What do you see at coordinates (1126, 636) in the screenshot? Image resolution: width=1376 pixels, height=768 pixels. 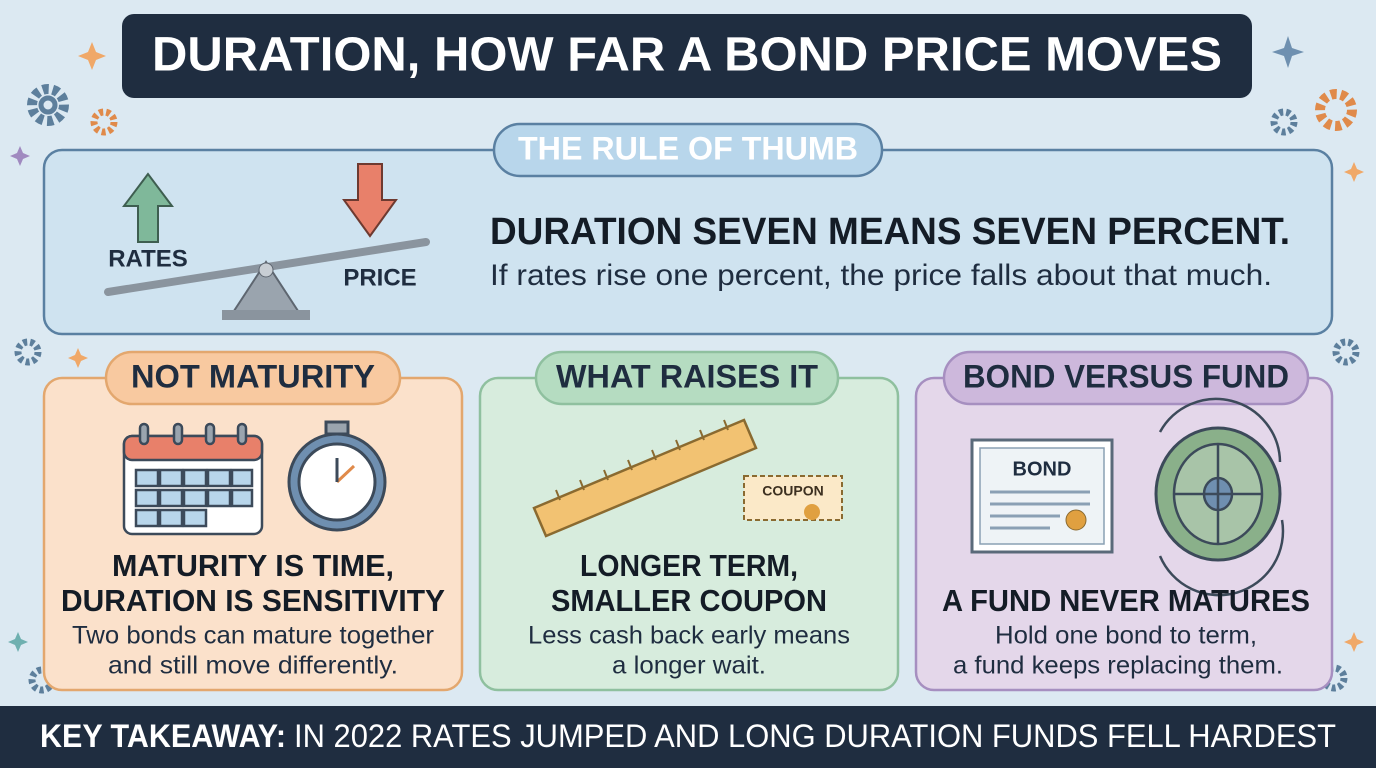 I see `panel-text: Hold one bond to term,` at bounding box center [1126, 636].